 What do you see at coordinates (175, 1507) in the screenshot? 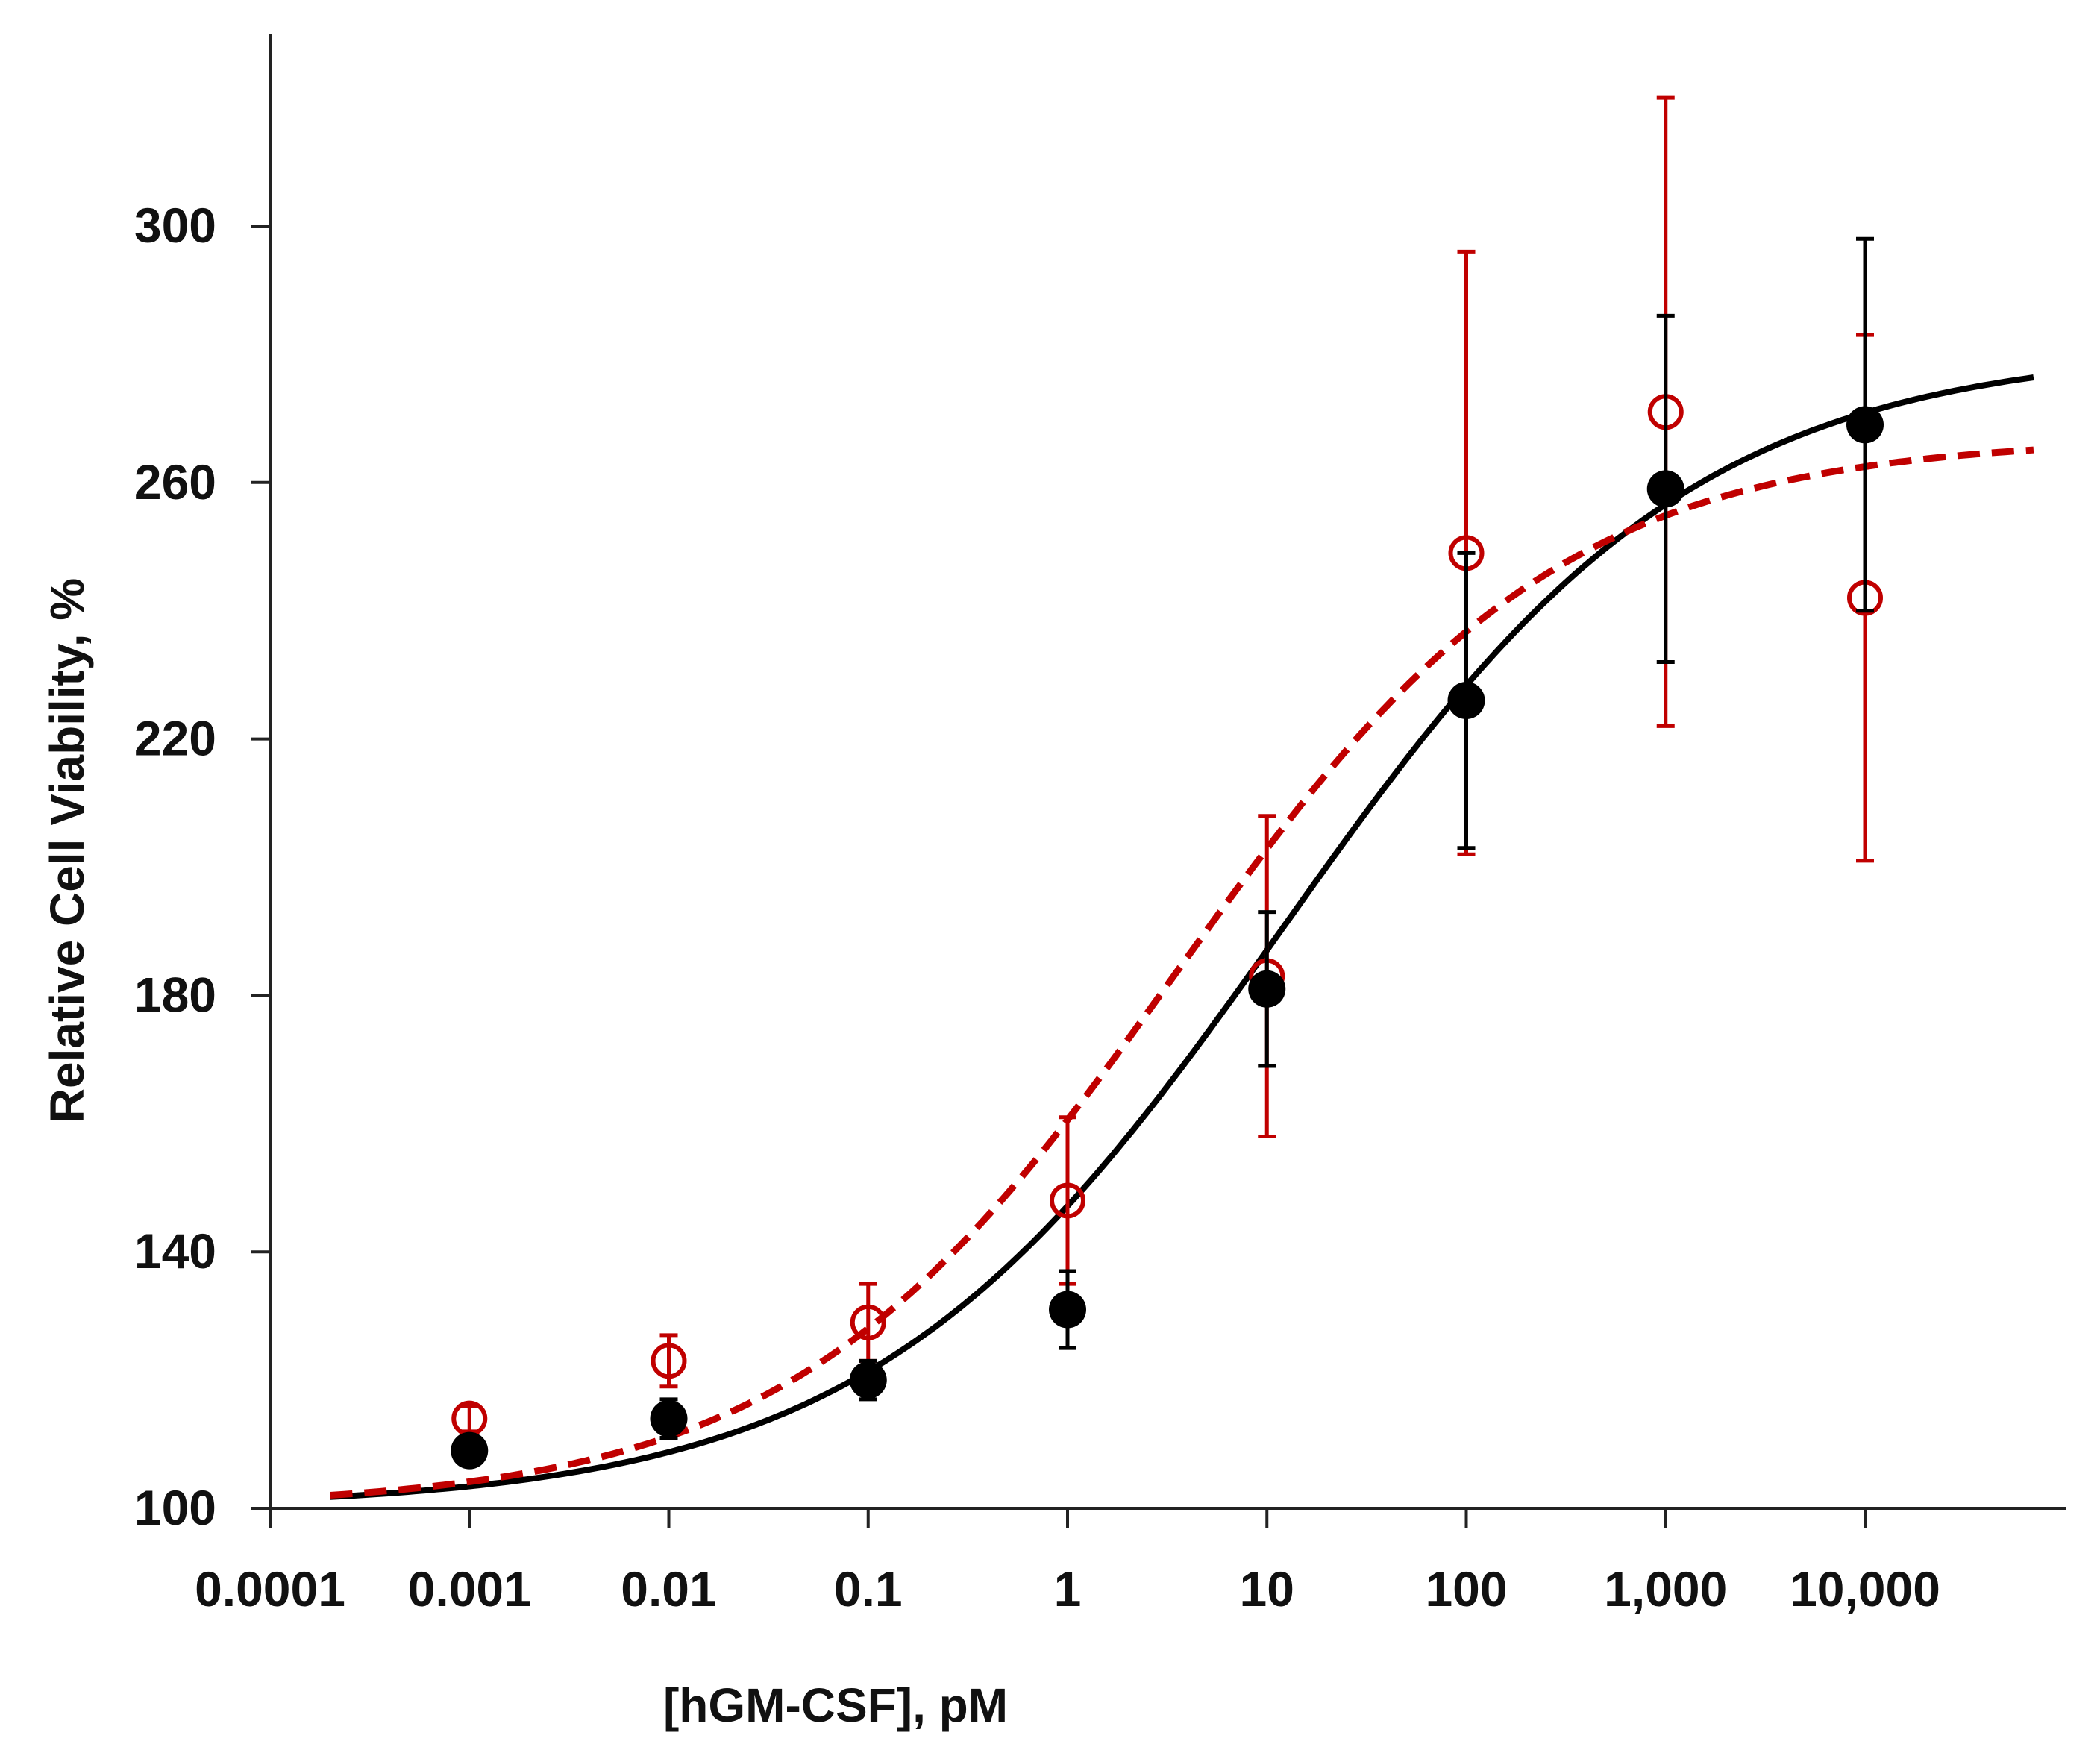
I see `y-tick-label: 100` at bounding box center [175, 1507].